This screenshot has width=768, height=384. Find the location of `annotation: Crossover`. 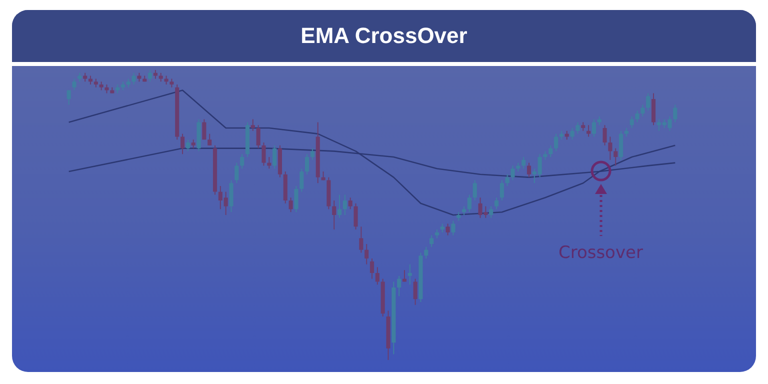

annotation: Crossover is located at coordinates (600, 253).